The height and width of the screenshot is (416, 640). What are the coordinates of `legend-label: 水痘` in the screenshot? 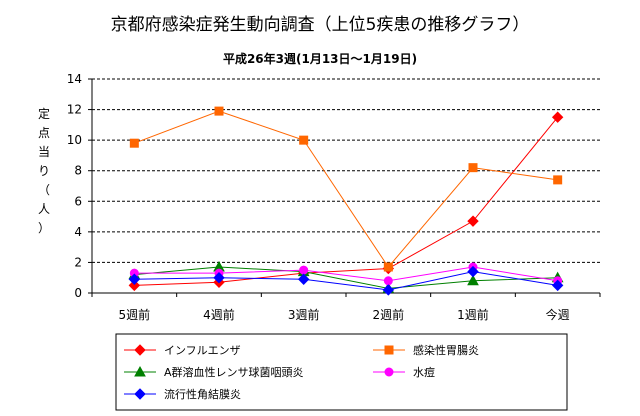 It's located at (424, 372).